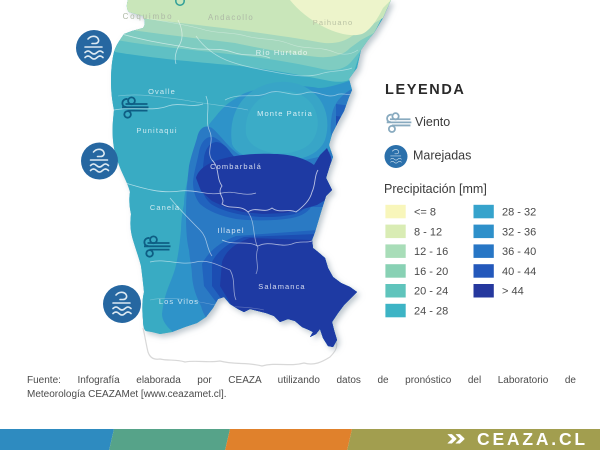 The height and width of the screenshot is (450, 600). What do you see at coordinates (431, 312) in the screenshot?
I see `svg-text: 24 - 28` at bounding box center [431, 312].